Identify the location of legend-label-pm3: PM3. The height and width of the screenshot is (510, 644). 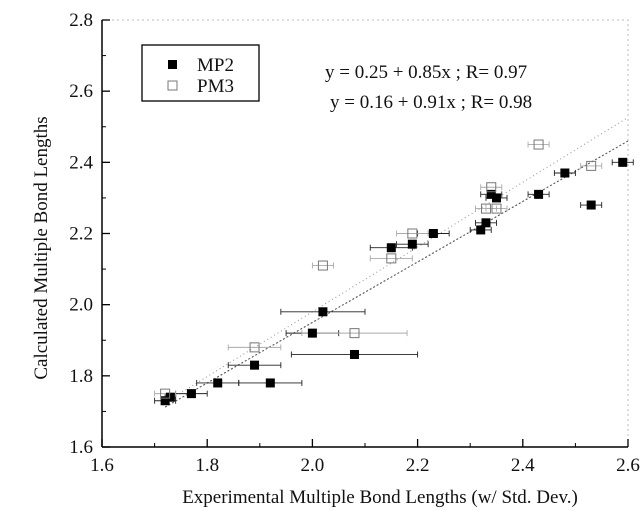
(215, 86).